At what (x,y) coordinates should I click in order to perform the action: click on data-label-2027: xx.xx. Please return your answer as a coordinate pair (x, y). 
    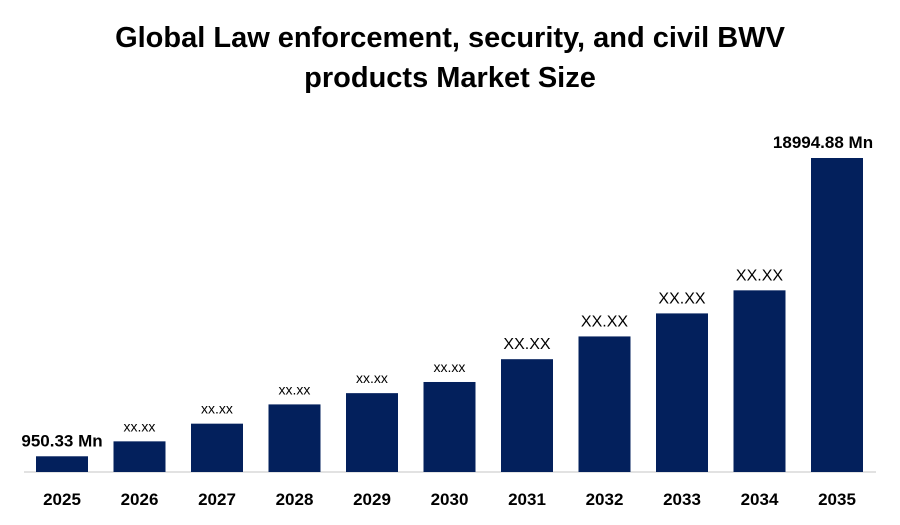
    Looking at the image, I should click on (217, 409).